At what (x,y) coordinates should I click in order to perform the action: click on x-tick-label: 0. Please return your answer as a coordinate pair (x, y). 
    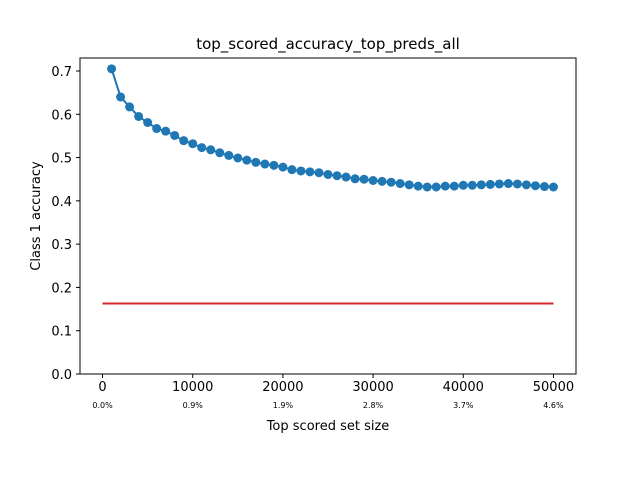
    Looking at the image, I should click on (102, 387).